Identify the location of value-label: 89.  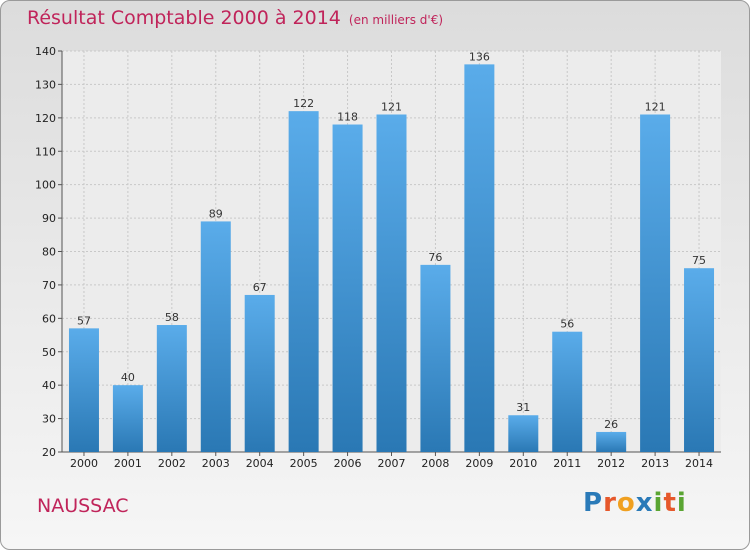
(216, 213).